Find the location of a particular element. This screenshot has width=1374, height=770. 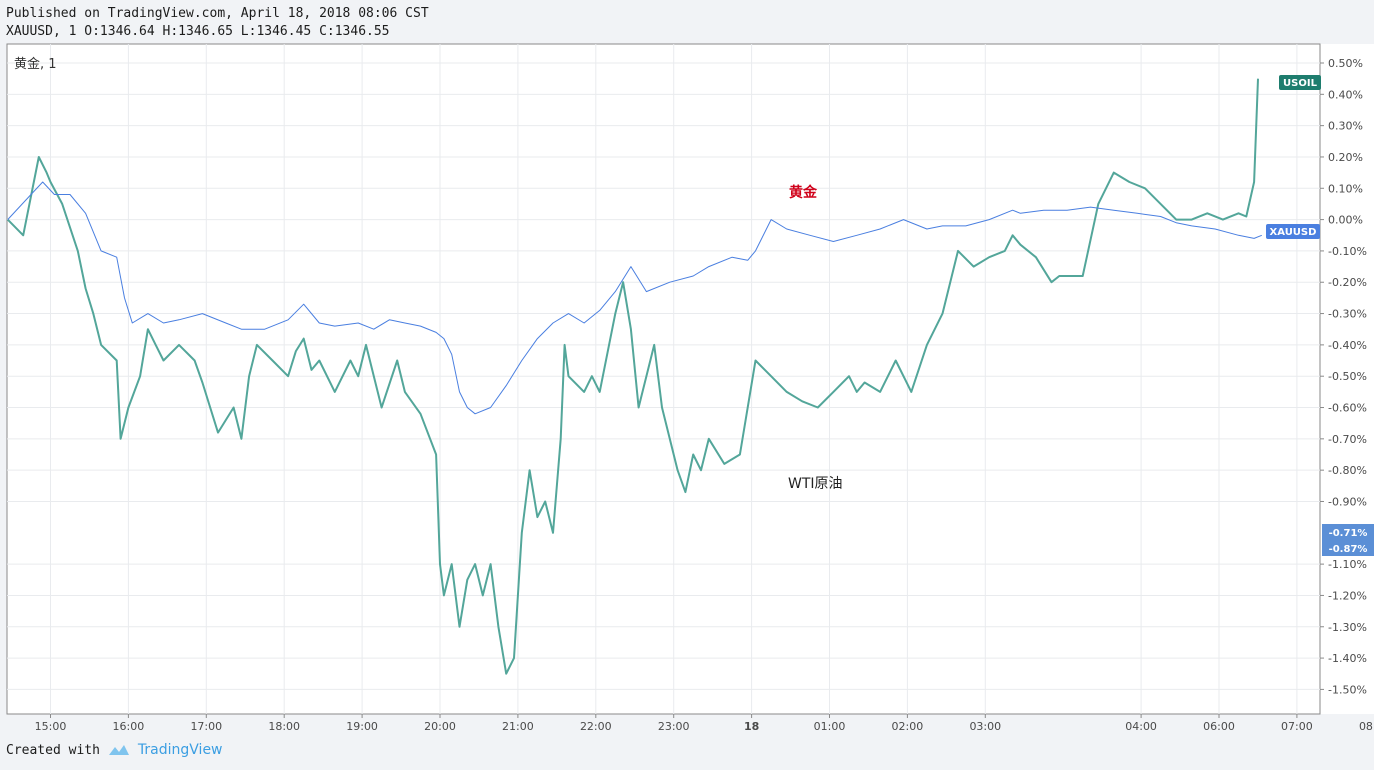

y-tick-label: 0.30% is located at coordinates (1345, 126).